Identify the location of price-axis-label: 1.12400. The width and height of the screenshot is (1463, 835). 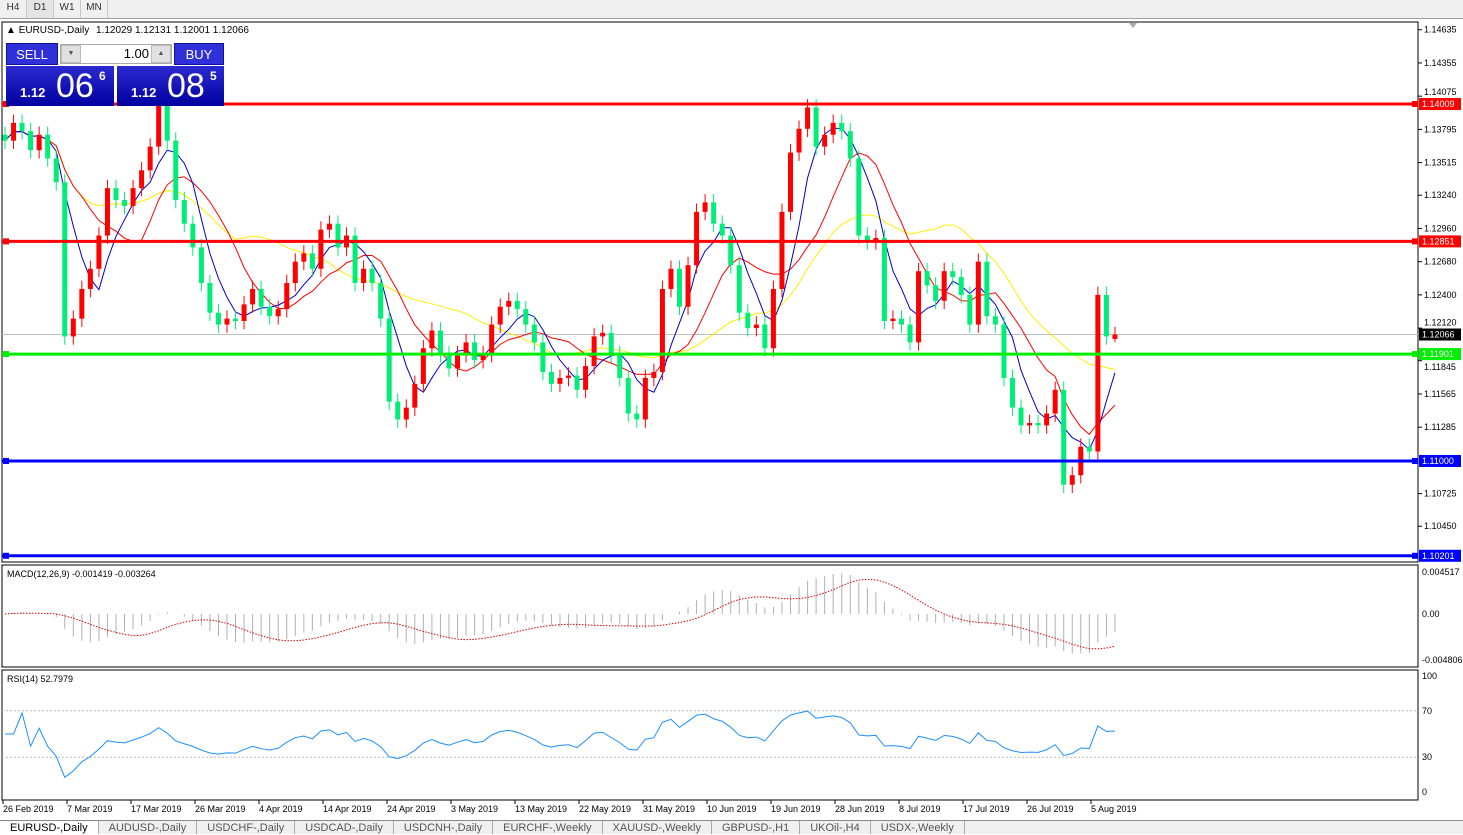
(1440, 295).